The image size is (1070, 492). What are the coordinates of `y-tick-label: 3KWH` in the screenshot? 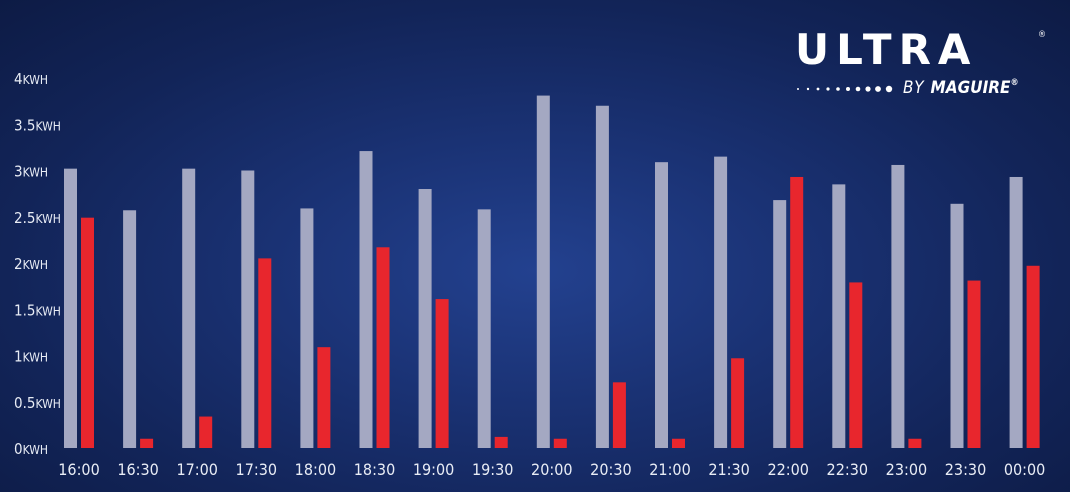 It's located at (31, 172).